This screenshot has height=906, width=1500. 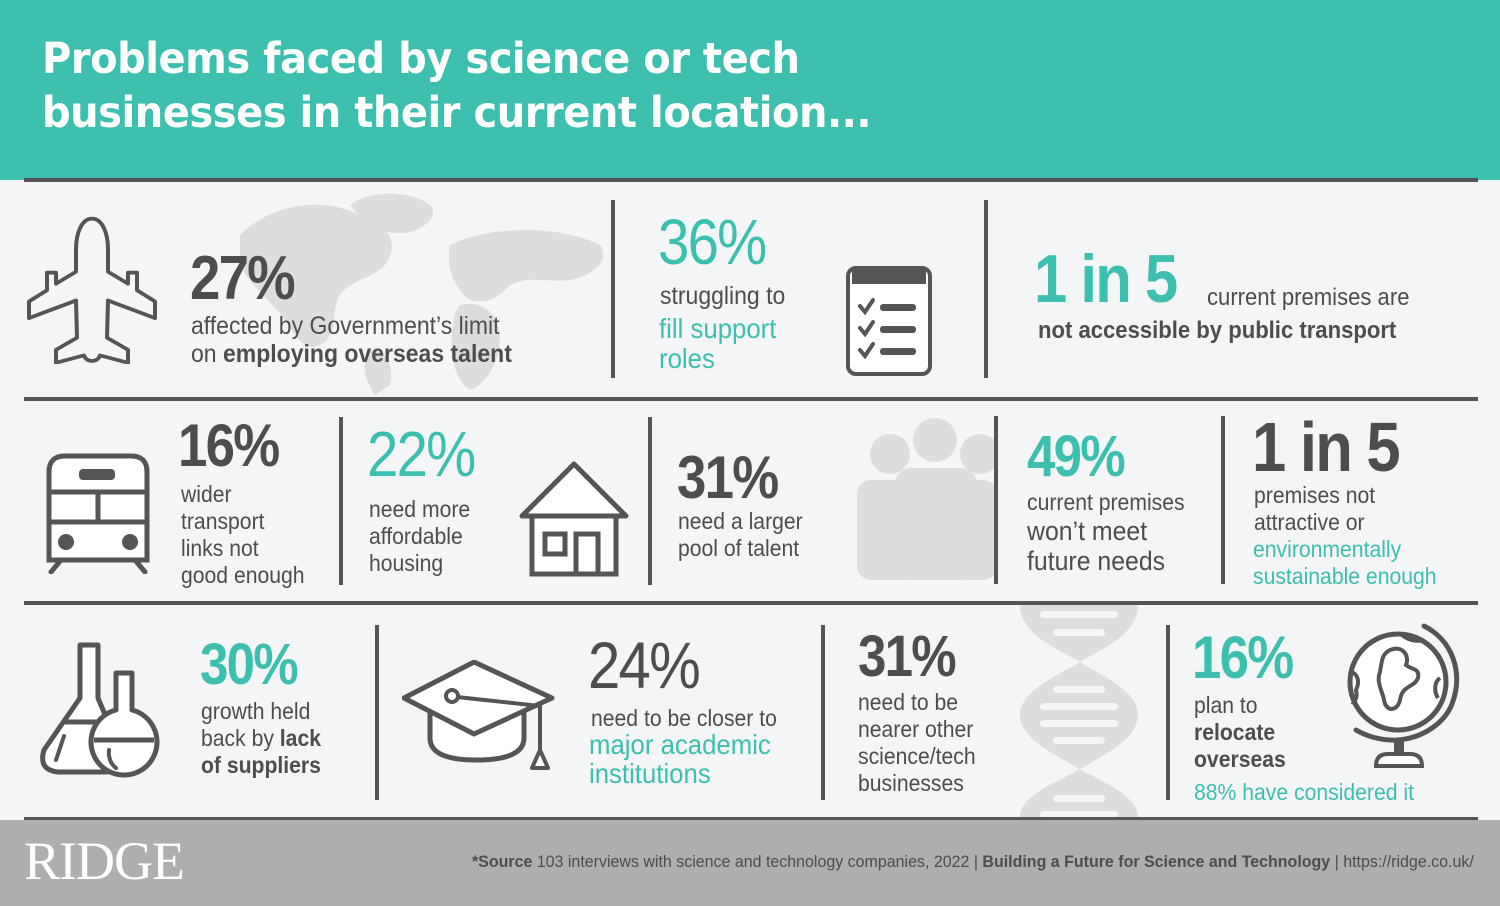 I want to click on stat-line: wider, so click(x=206, y=494).